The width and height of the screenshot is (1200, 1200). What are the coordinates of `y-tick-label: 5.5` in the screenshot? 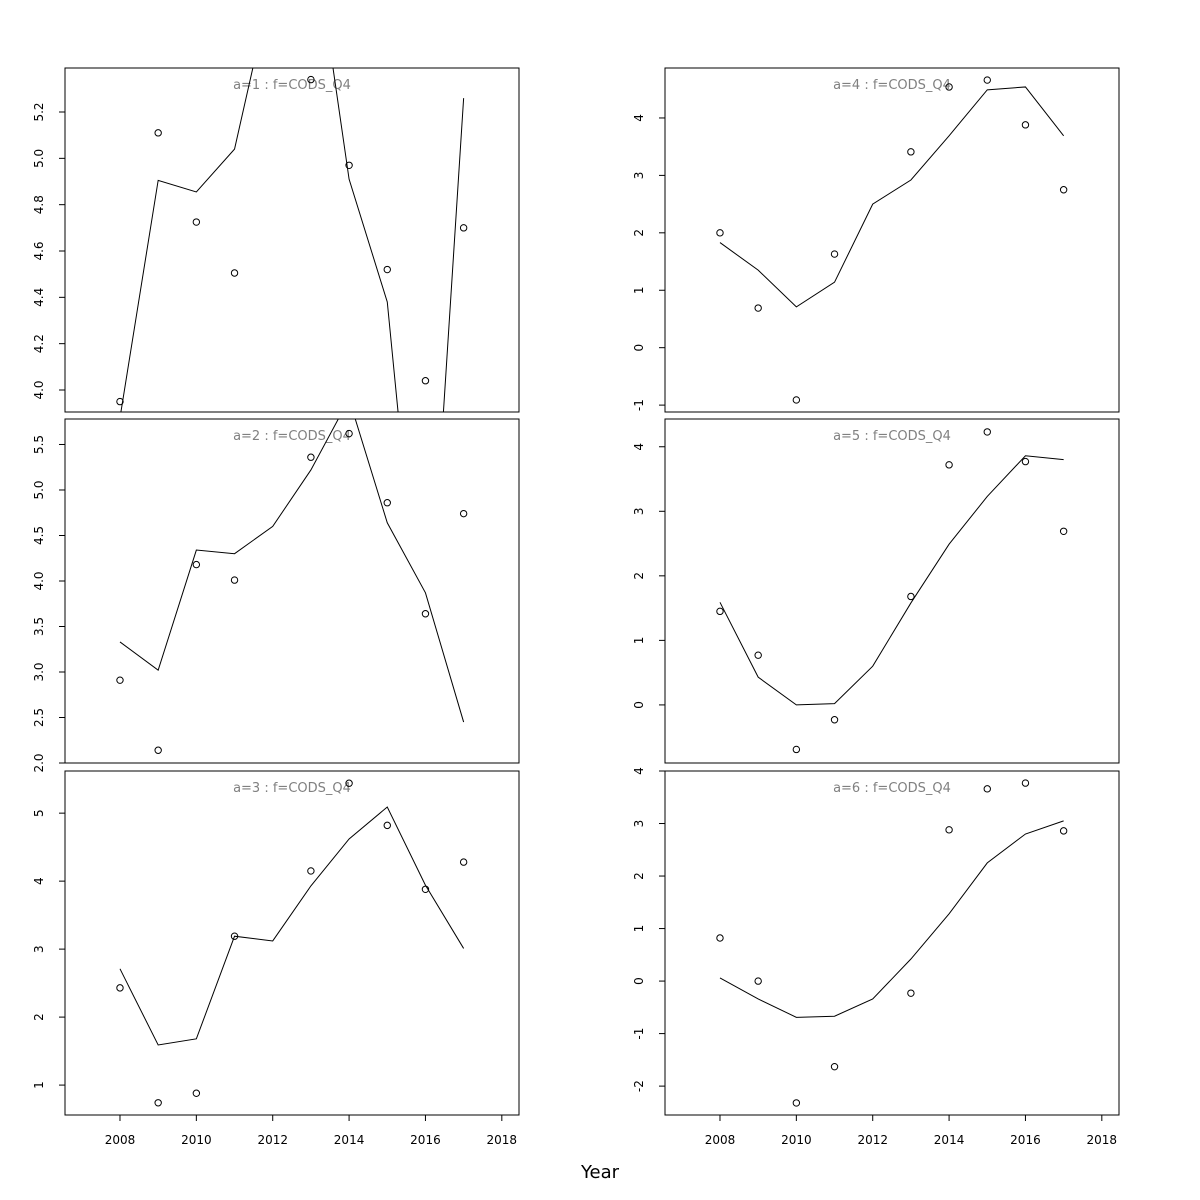 It's located at (39, 444).